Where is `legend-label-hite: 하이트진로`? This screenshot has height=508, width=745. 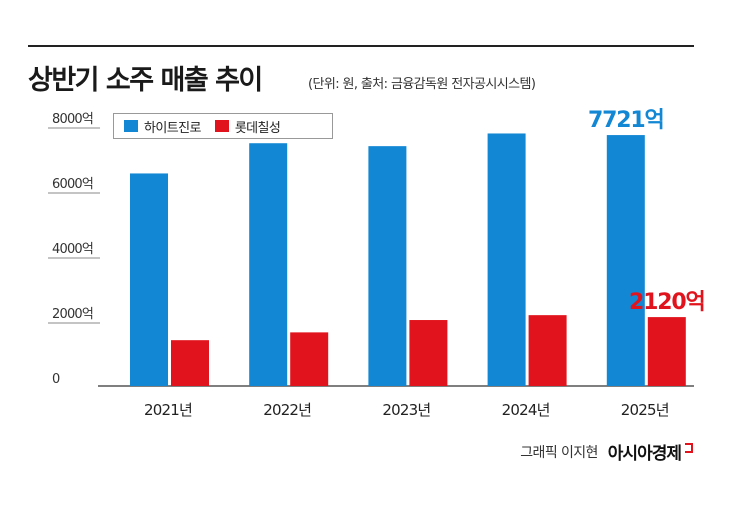 legend-label-hite: 하이트진로 is located at coordinates (172, 128).